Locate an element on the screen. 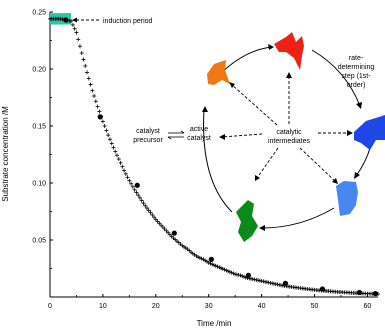  x-axis-label: Time /min is located at coordinates (214, 323).